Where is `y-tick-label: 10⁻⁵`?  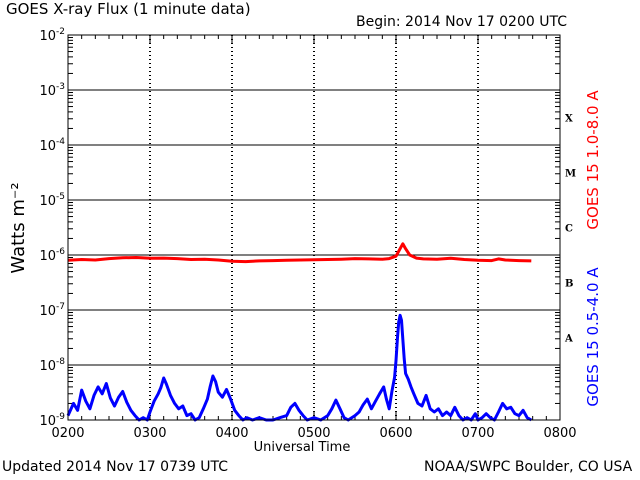 y-tick-label: 10⁻⁵ is located at coordinates (52, 200).